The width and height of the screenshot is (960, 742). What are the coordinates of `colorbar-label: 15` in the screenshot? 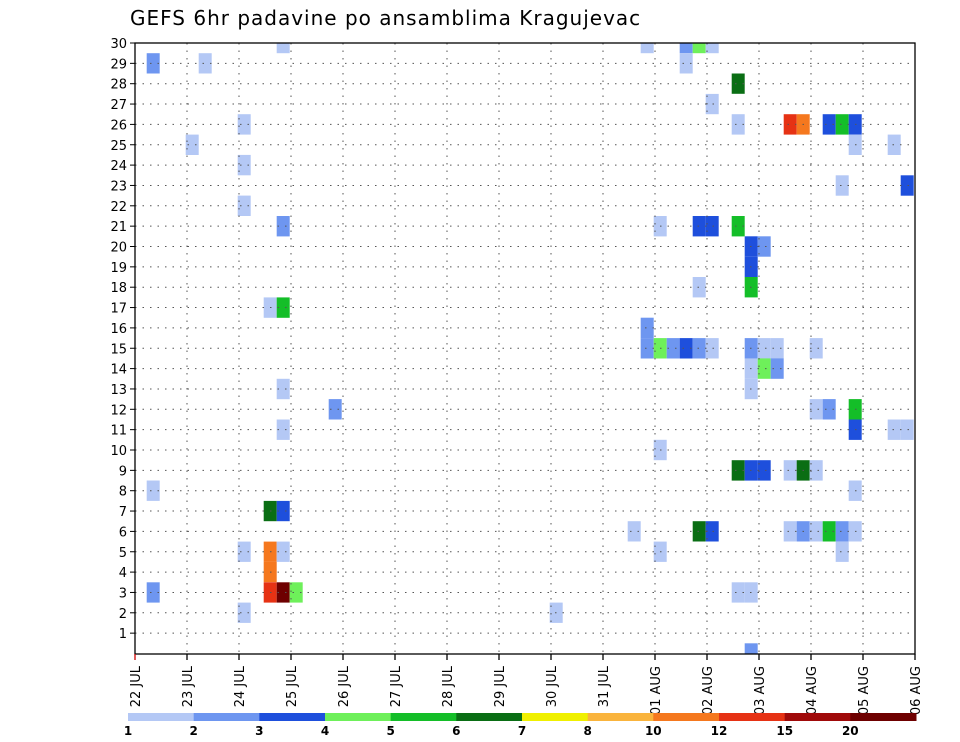 It's located at (784, 731).